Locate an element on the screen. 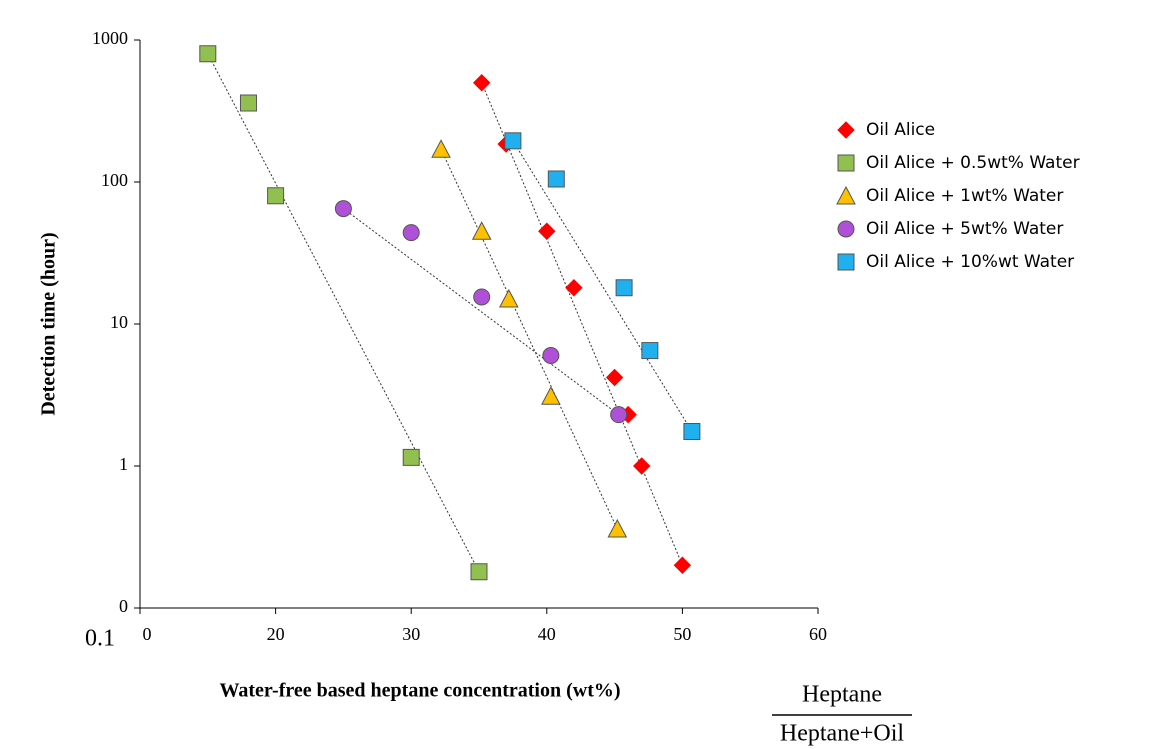  y-tick-label: 10 is located at coordinates (119, 322).